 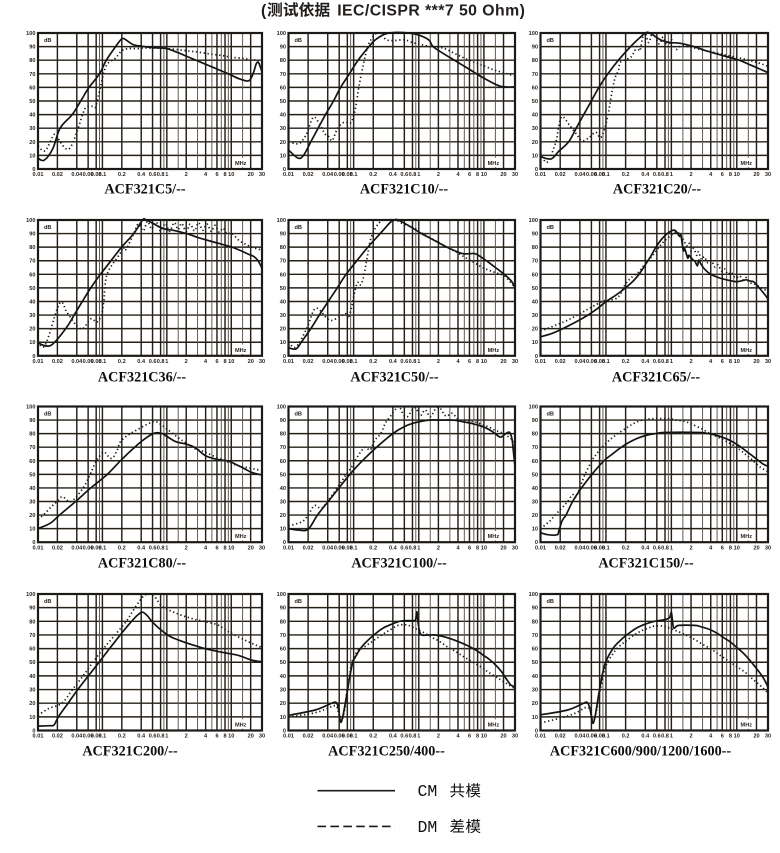 I want to click on svg-text: ACF321C150/--, so click(x=646, y=564).